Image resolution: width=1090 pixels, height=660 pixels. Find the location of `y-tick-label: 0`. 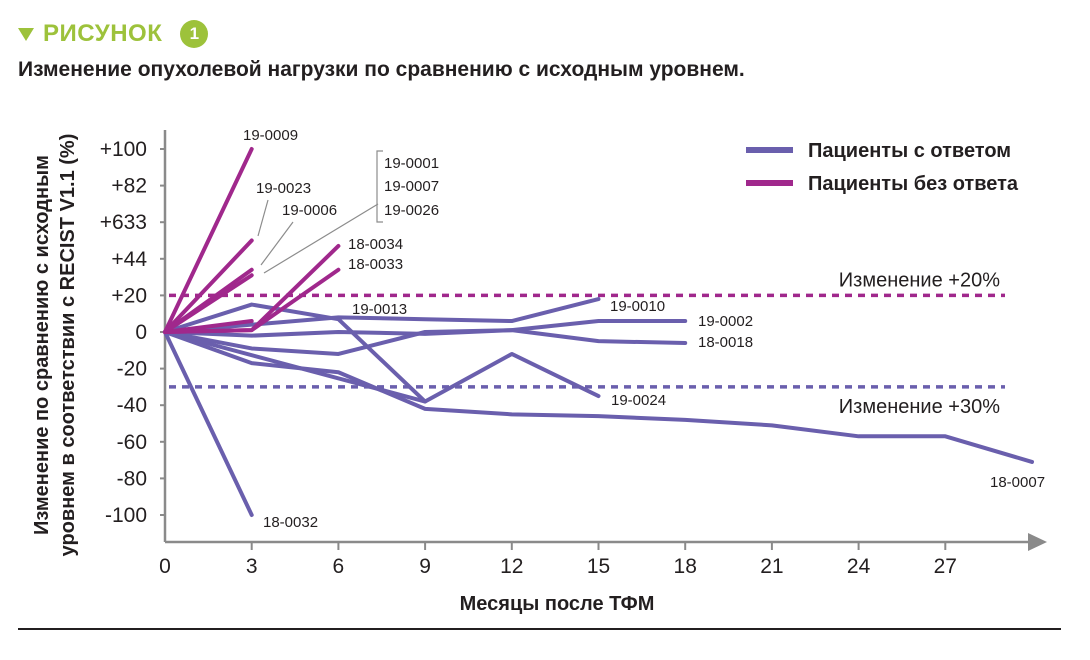

y-tick-label: 0 is located at coordinates (141, 332).